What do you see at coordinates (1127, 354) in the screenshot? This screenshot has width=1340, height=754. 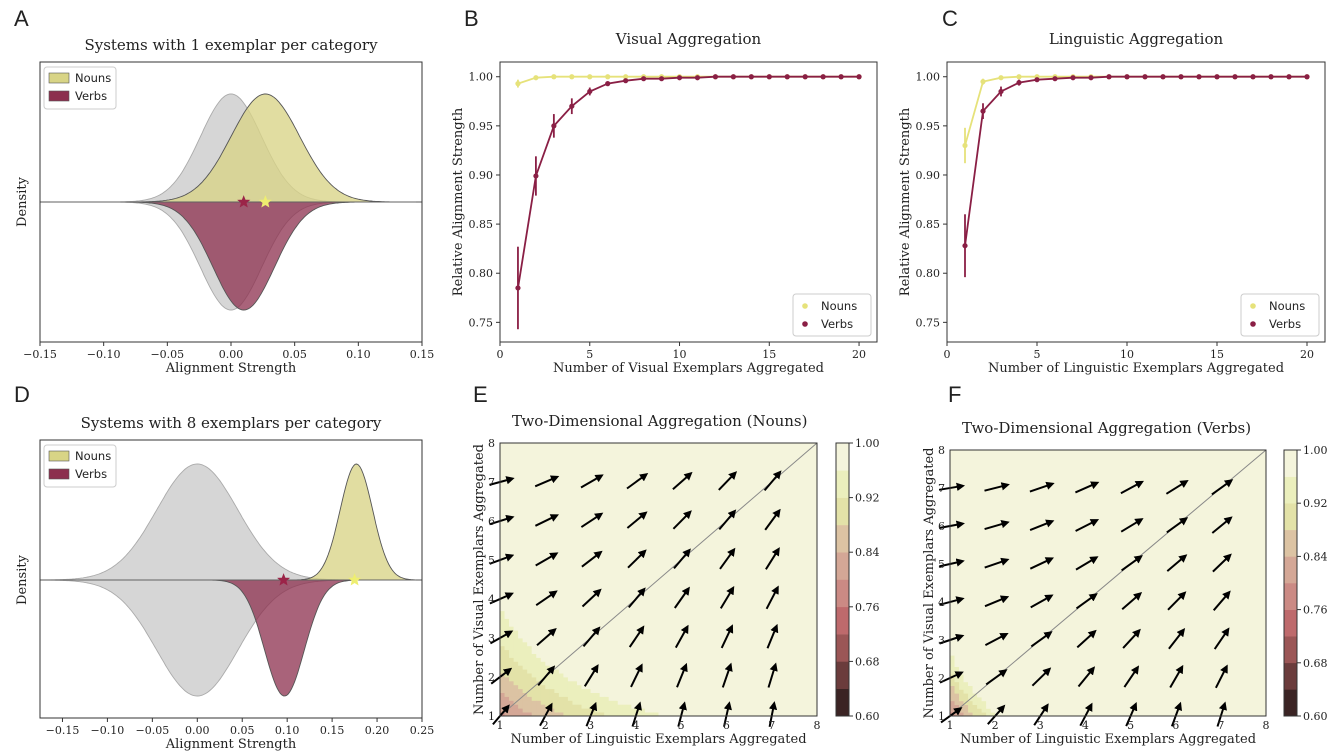 I see `x-tick-label: 10` at bounding box center [1127, 354].